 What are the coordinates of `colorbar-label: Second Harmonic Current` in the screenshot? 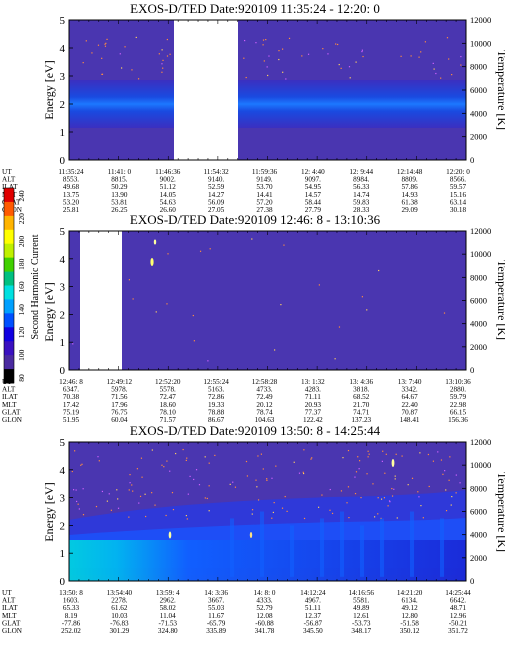 It's located at (35, 286).